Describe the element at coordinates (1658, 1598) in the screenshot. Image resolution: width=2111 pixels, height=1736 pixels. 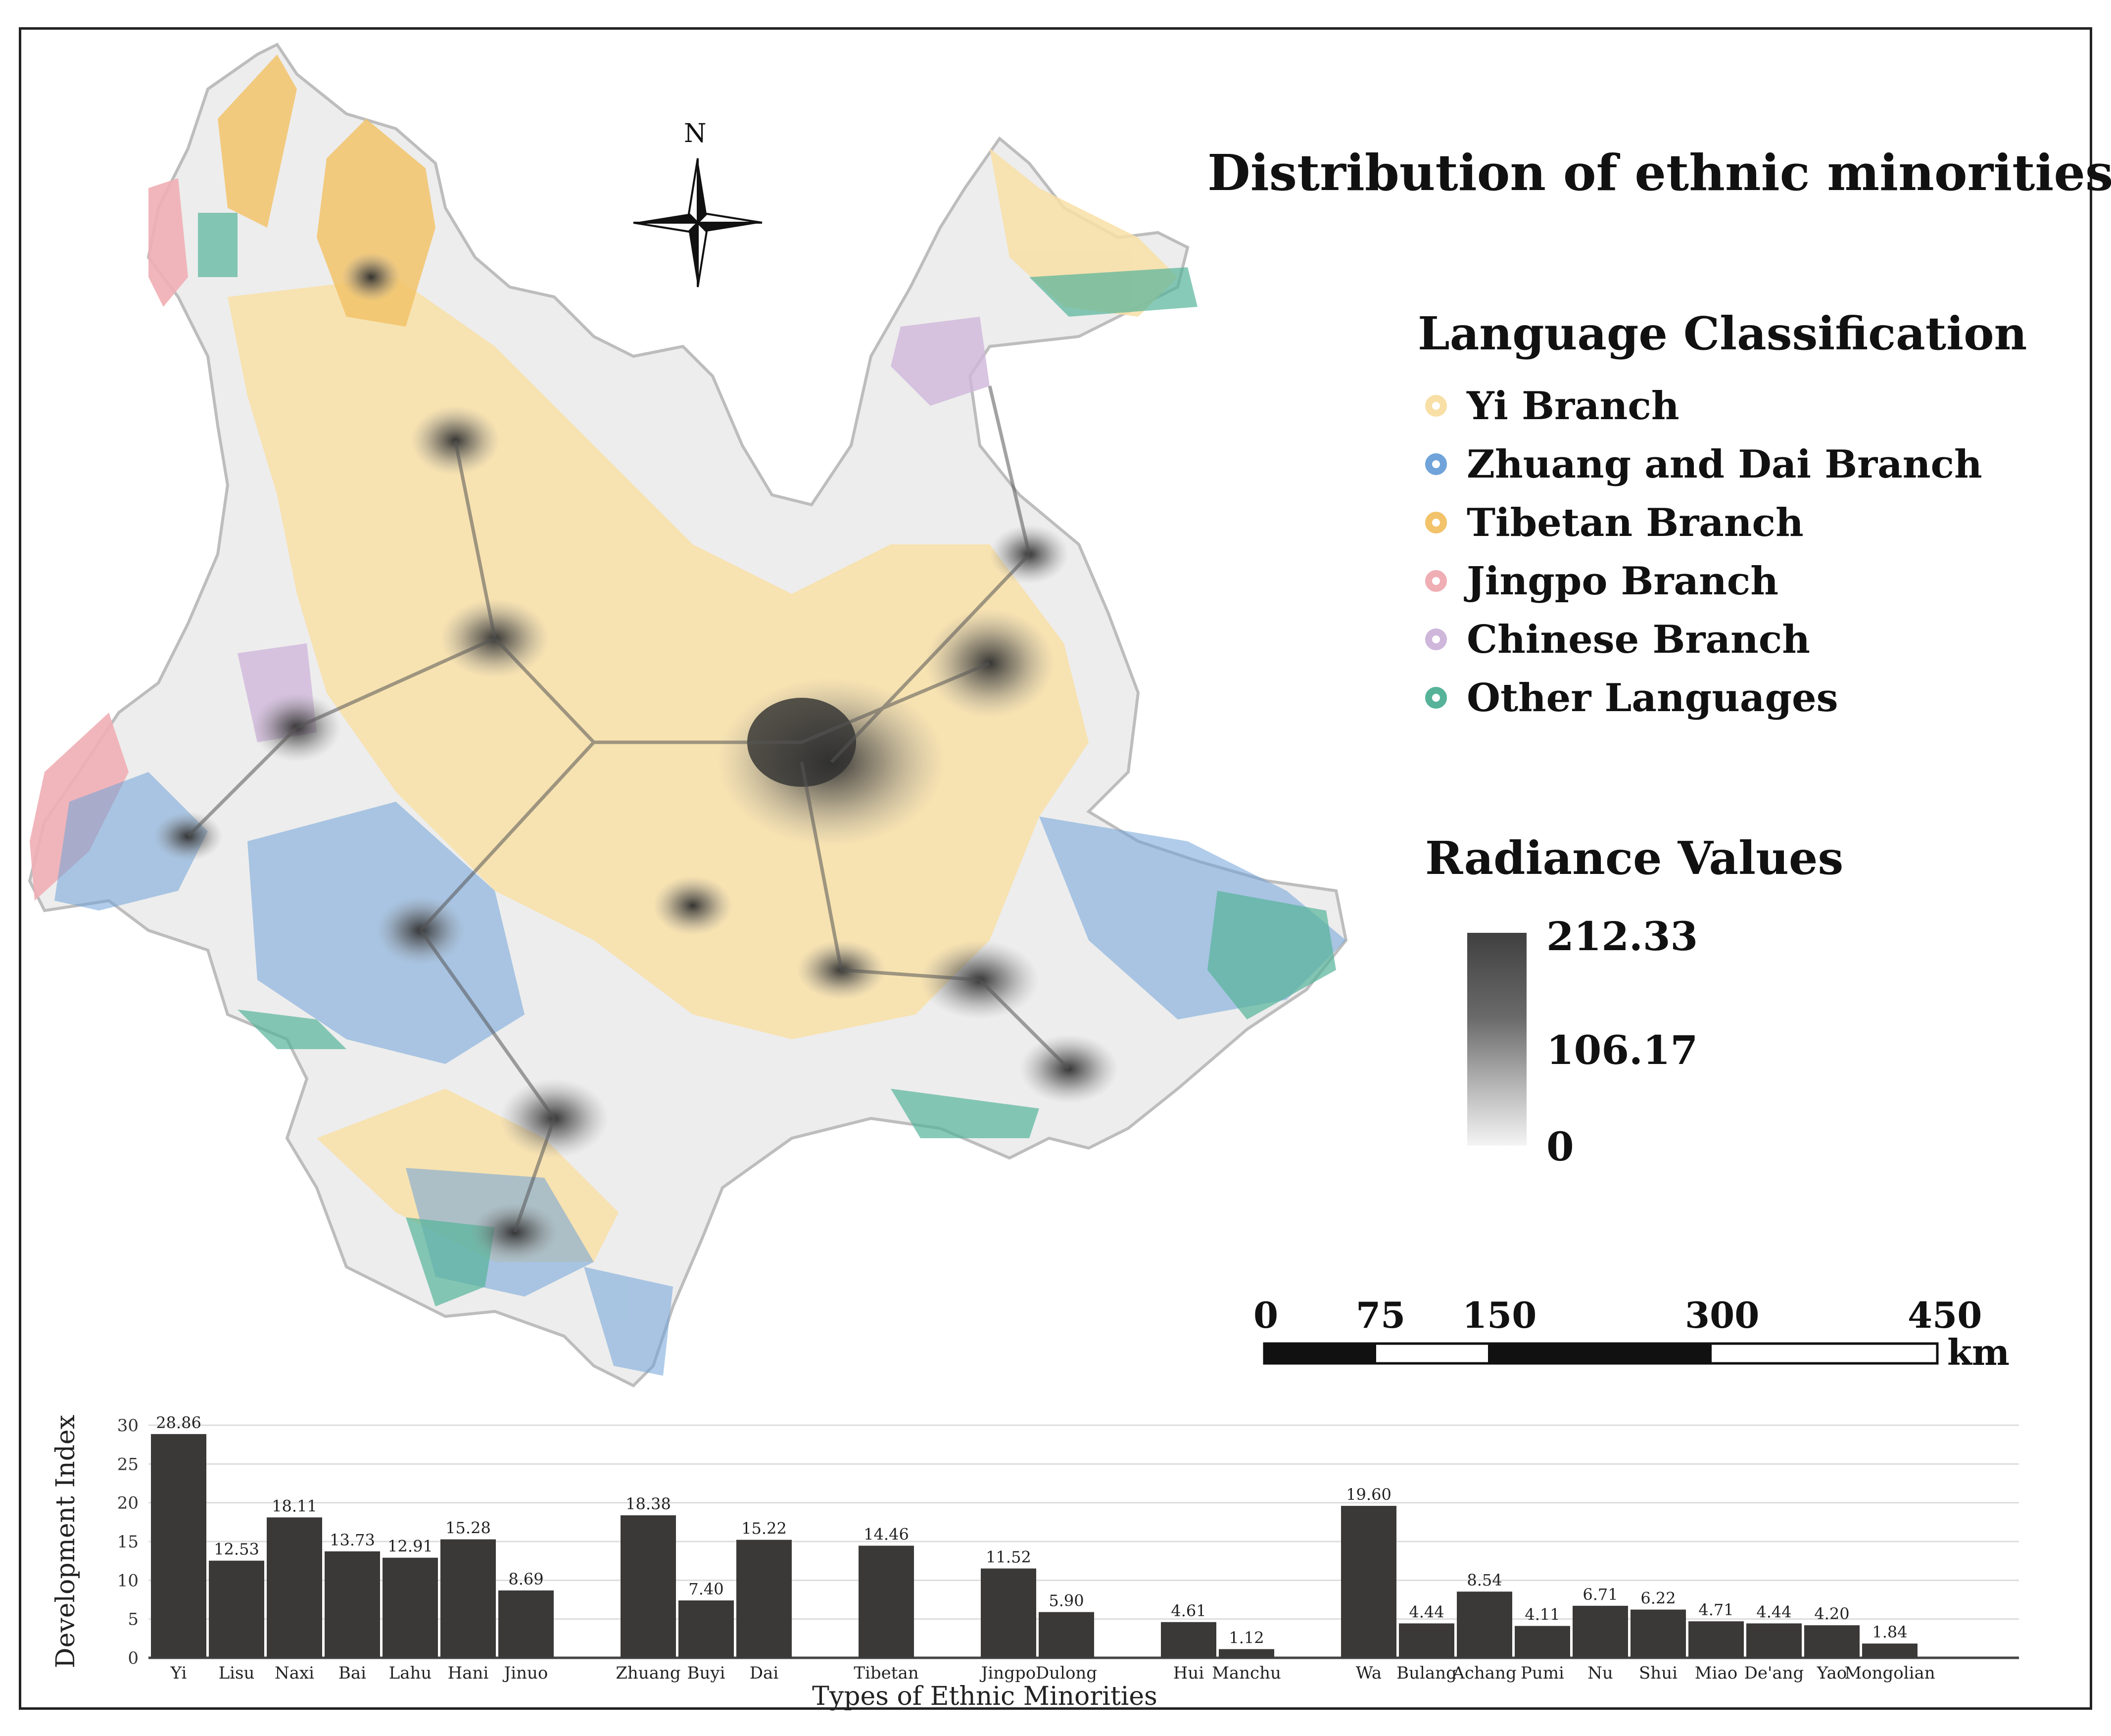
I see `bar-value-label: 6.22` at that location.